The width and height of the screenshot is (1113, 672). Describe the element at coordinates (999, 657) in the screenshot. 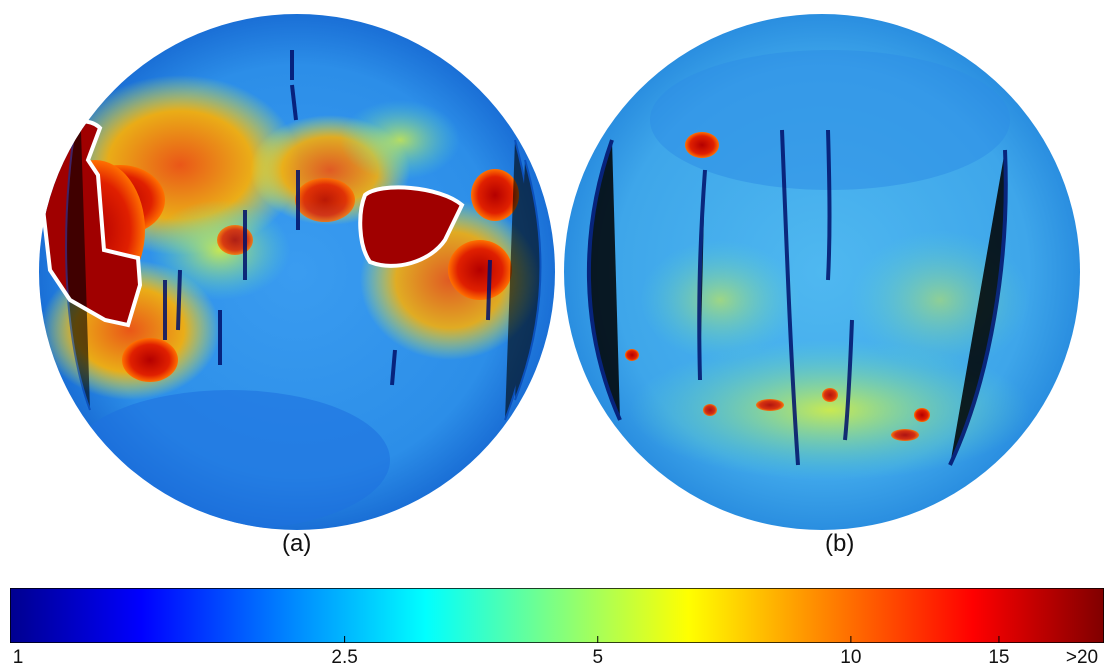

I see `colorbar-tick-label: 15` at that location.